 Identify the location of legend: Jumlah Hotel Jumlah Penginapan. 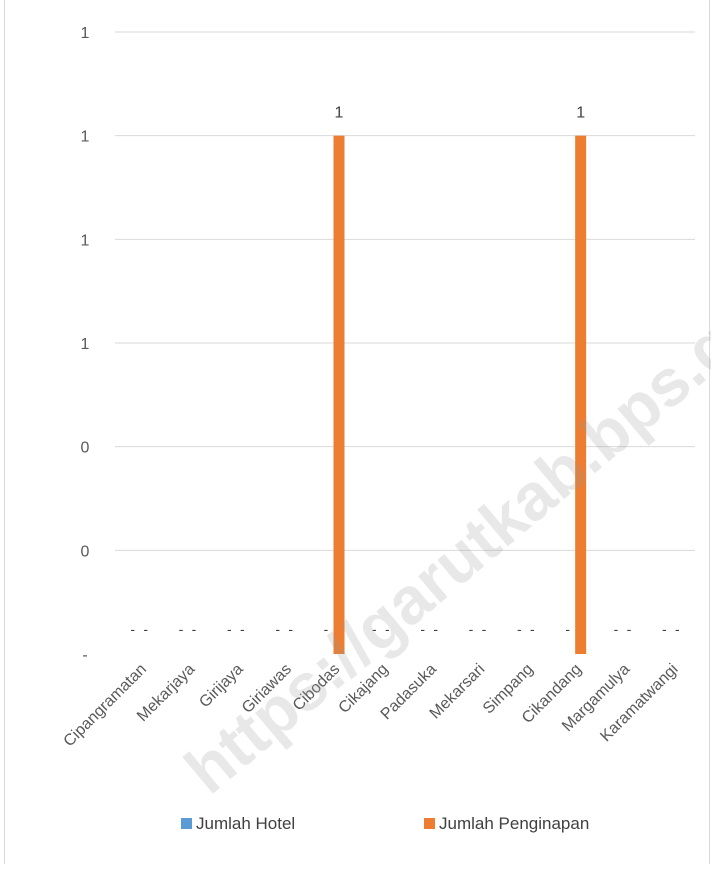
(385, 823).